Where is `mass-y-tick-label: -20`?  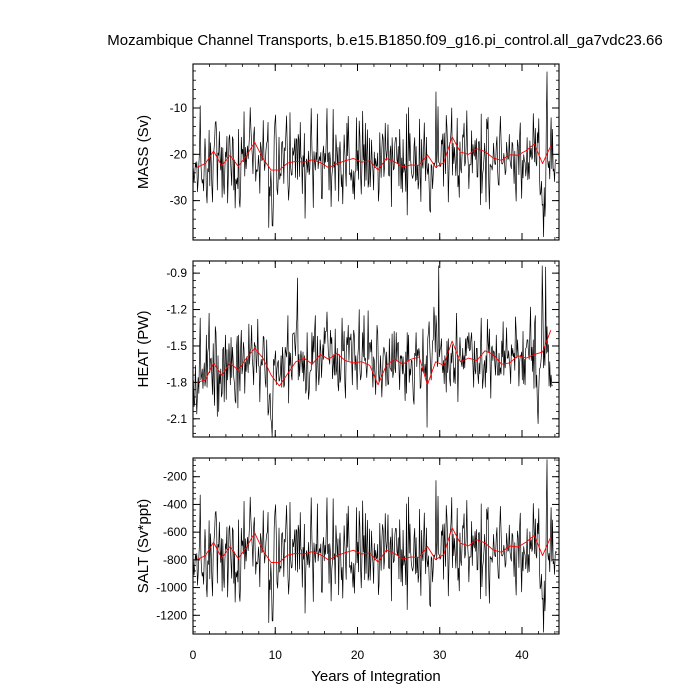 mass-y-tick-label: -20 is located at coordinates (179, 154).